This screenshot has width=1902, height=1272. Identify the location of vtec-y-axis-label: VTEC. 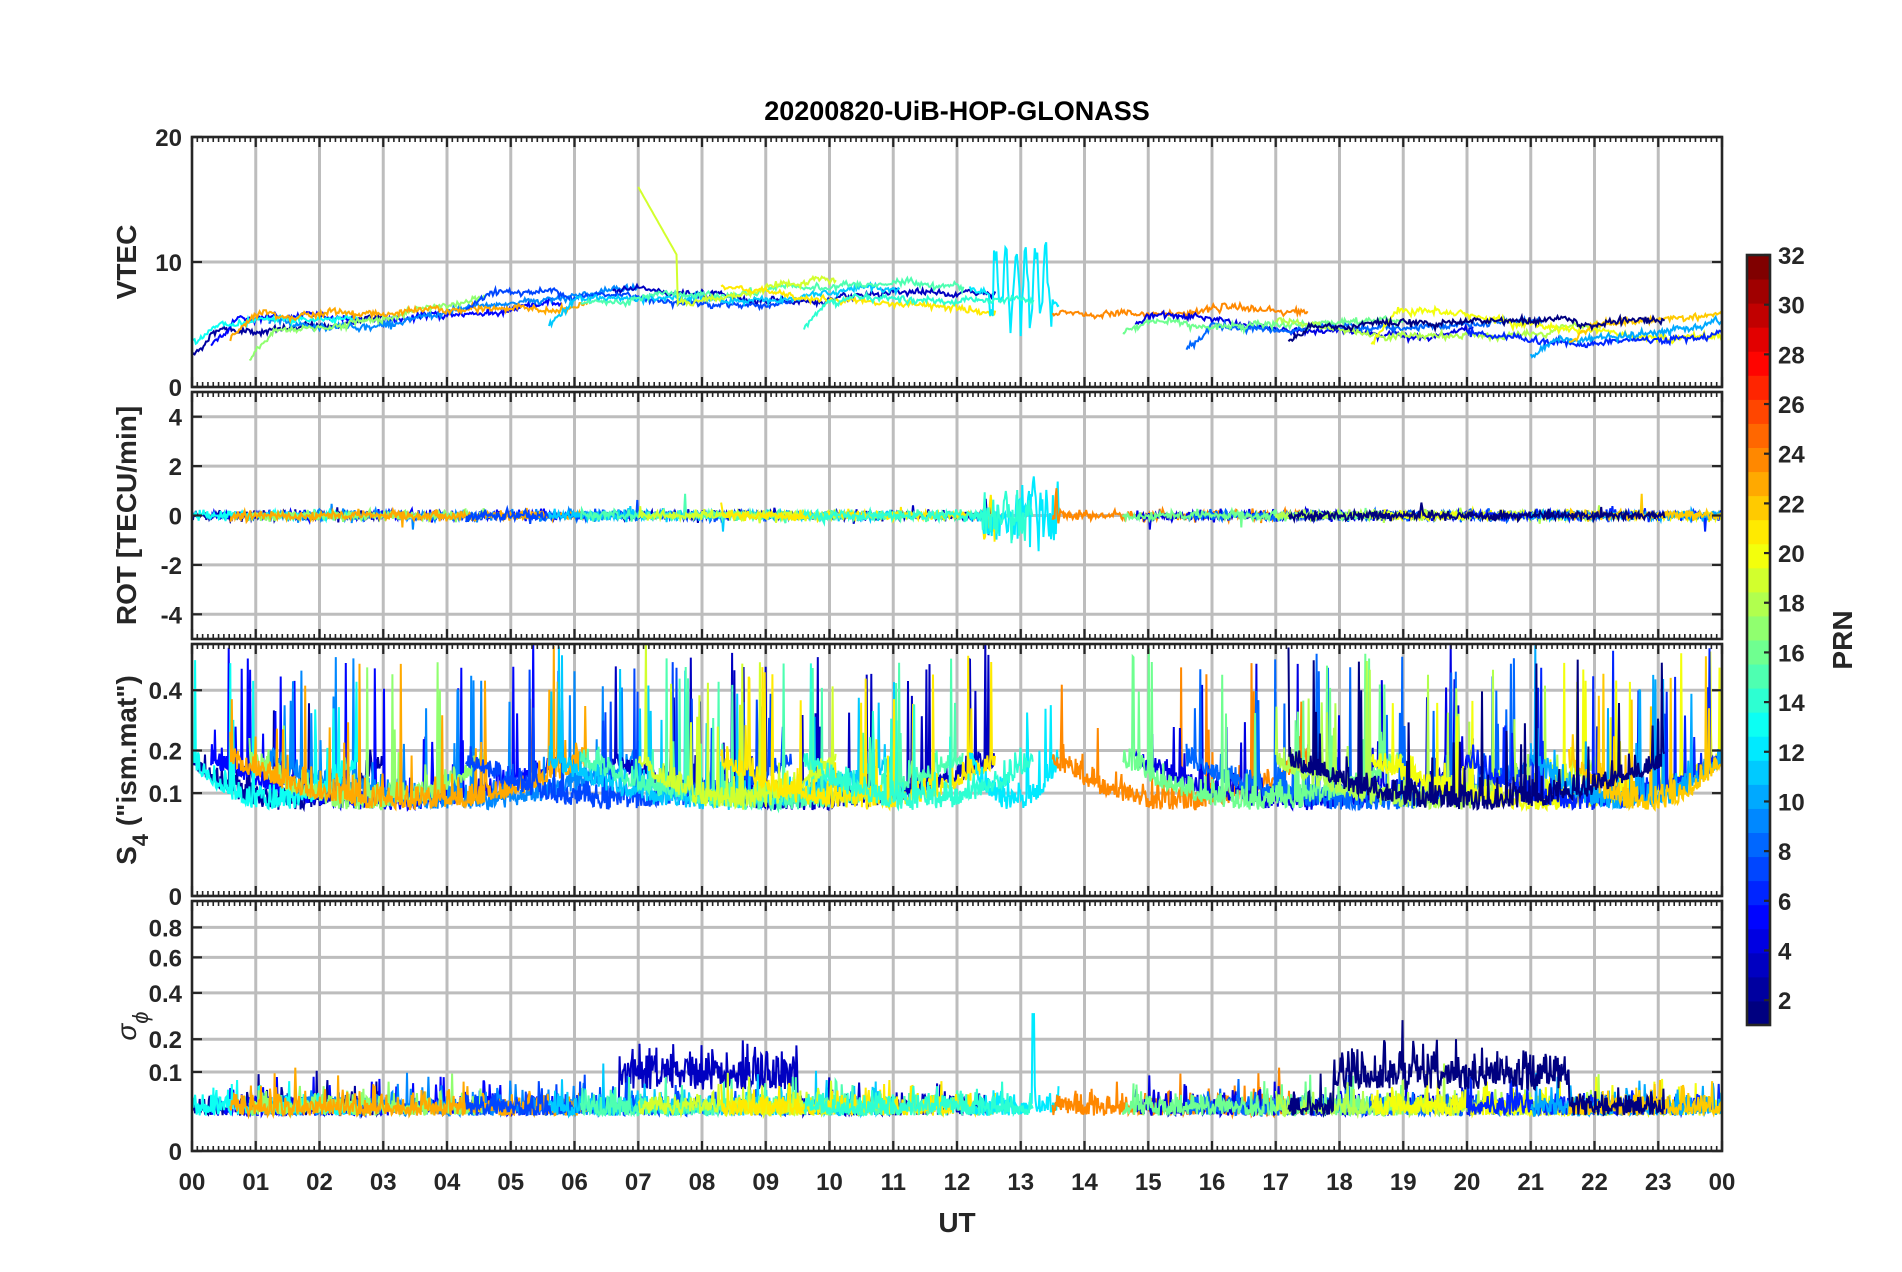
(126, 262).